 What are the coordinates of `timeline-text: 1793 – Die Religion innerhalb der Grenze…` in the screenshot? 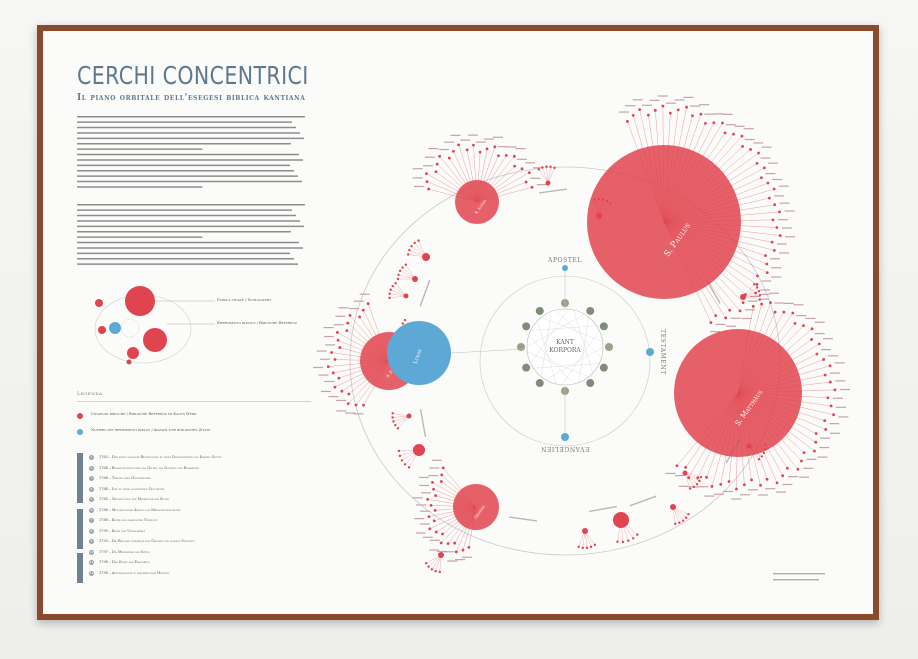 It's located at (147, 541).